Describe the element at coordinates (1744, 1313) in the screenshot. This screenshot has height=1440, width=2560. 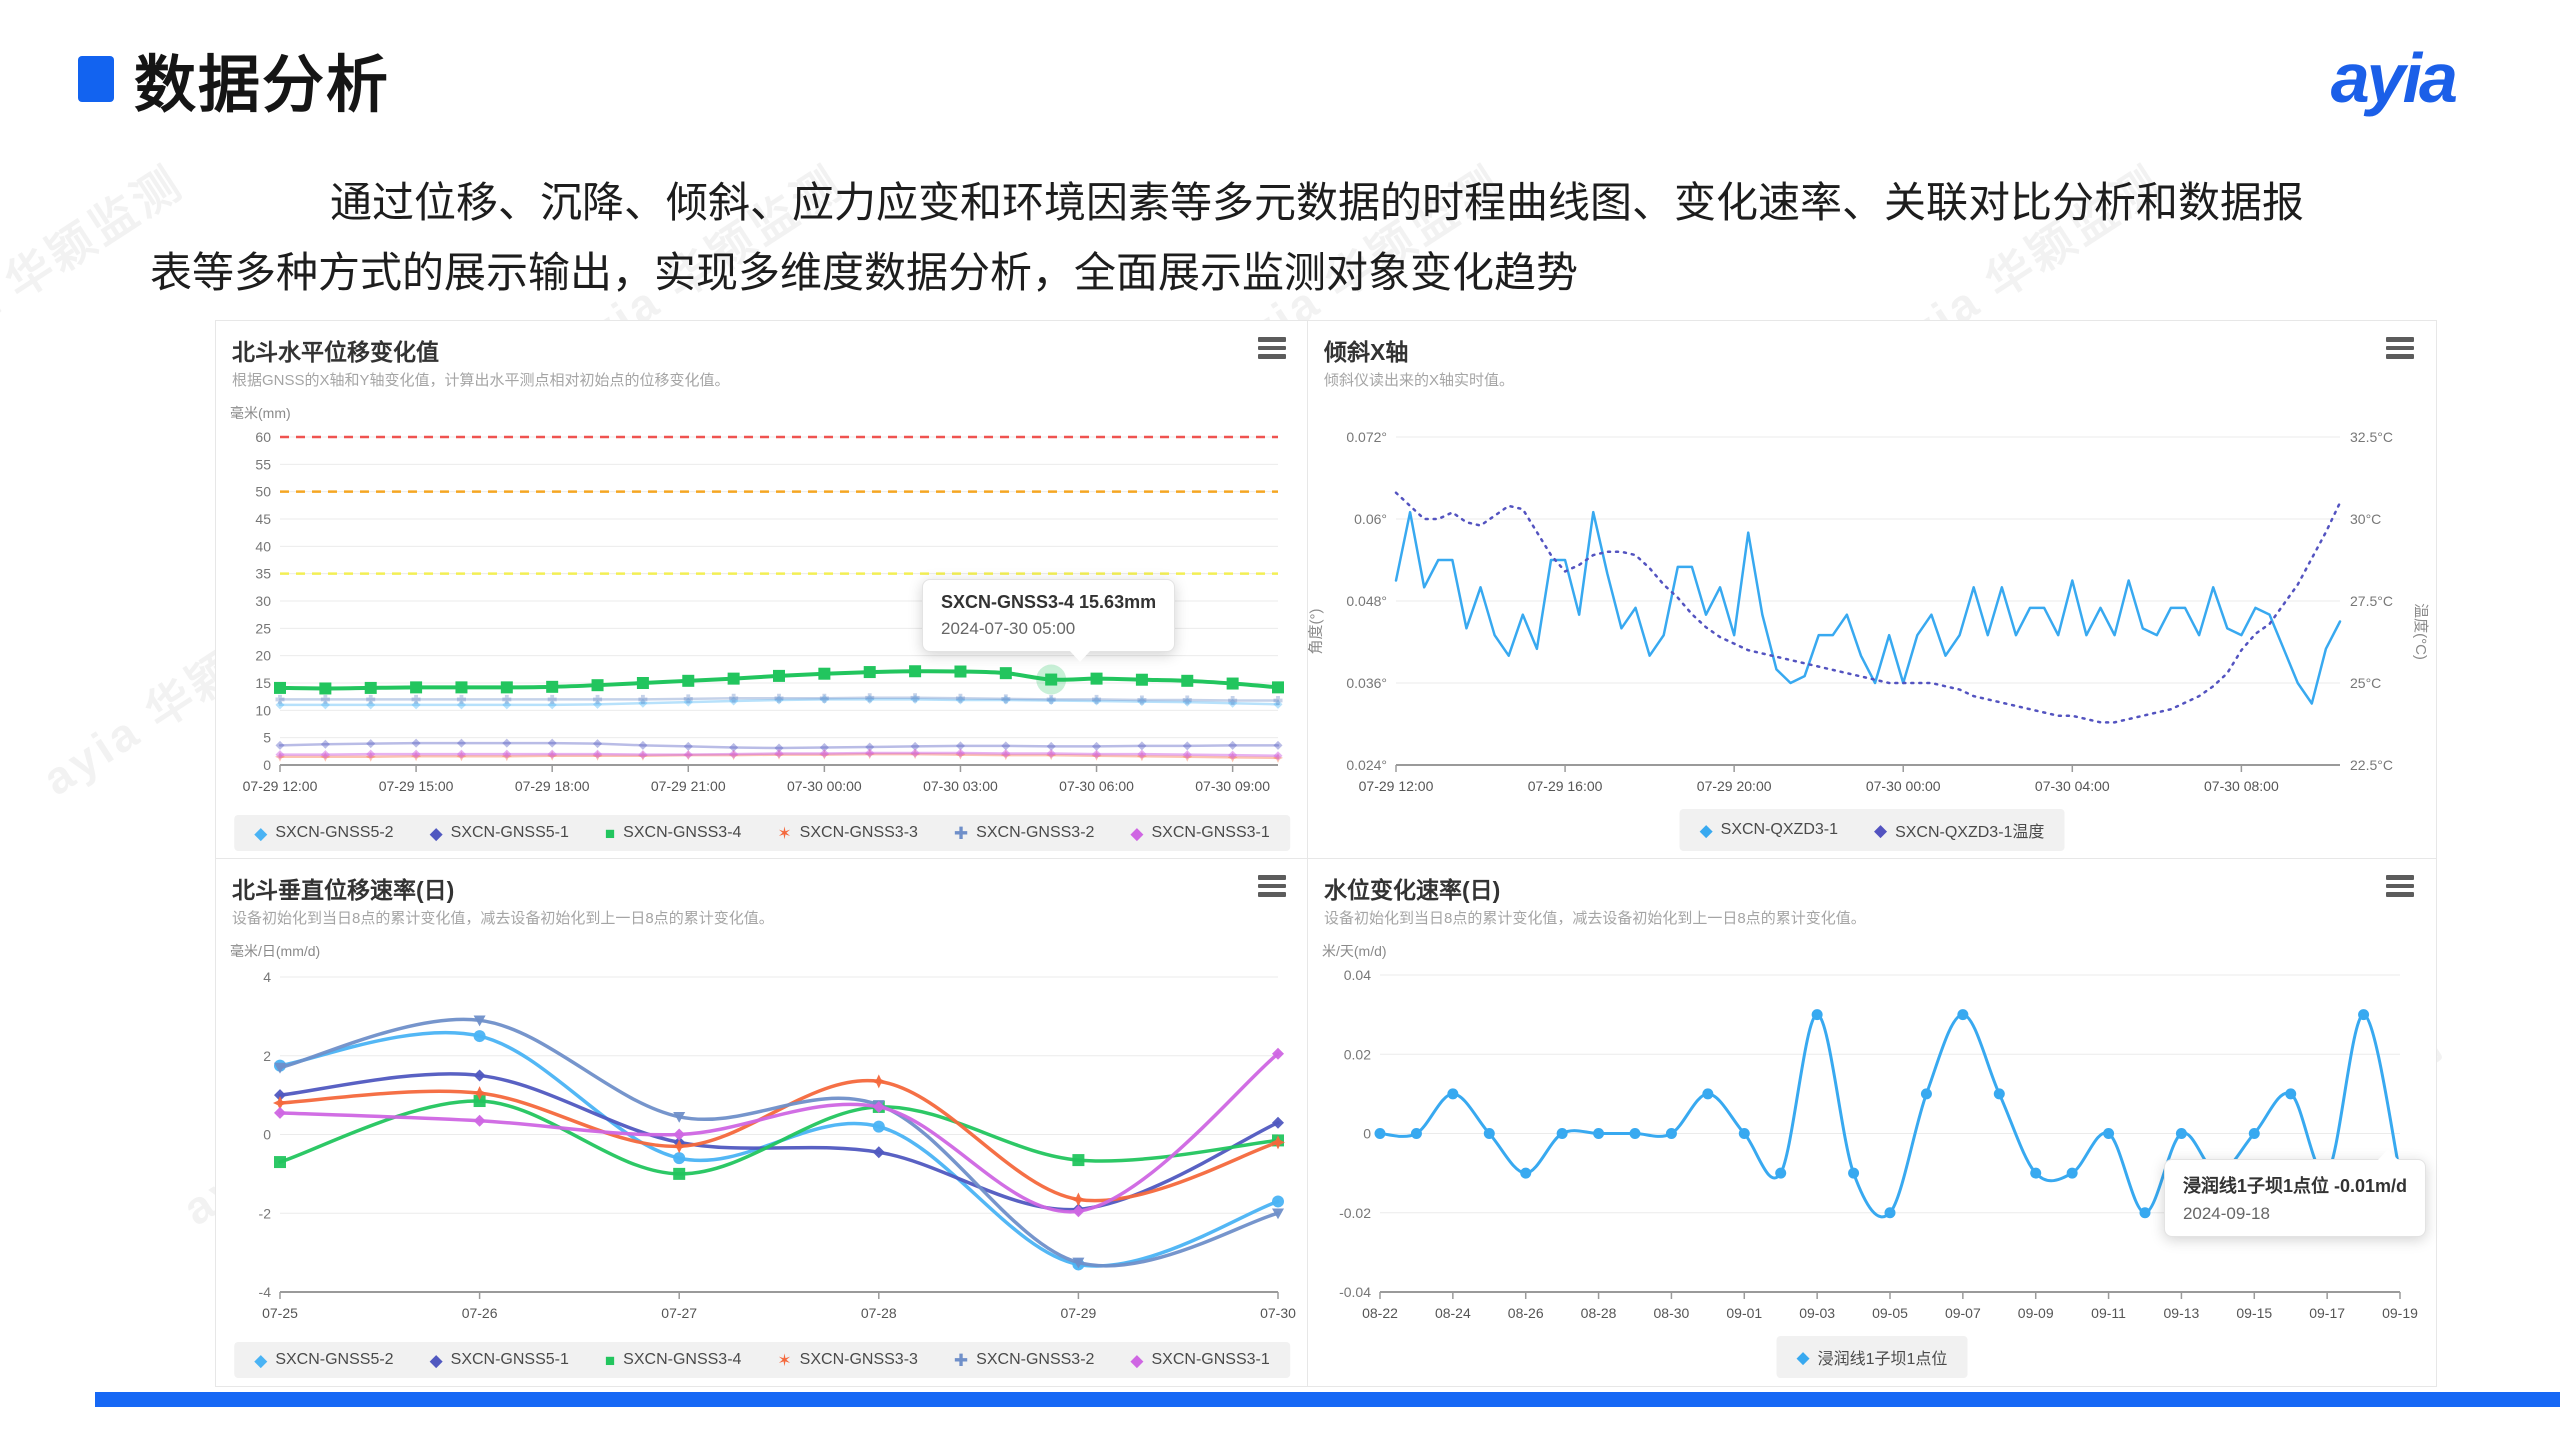
I see `svg-text: 09-01` at that location.